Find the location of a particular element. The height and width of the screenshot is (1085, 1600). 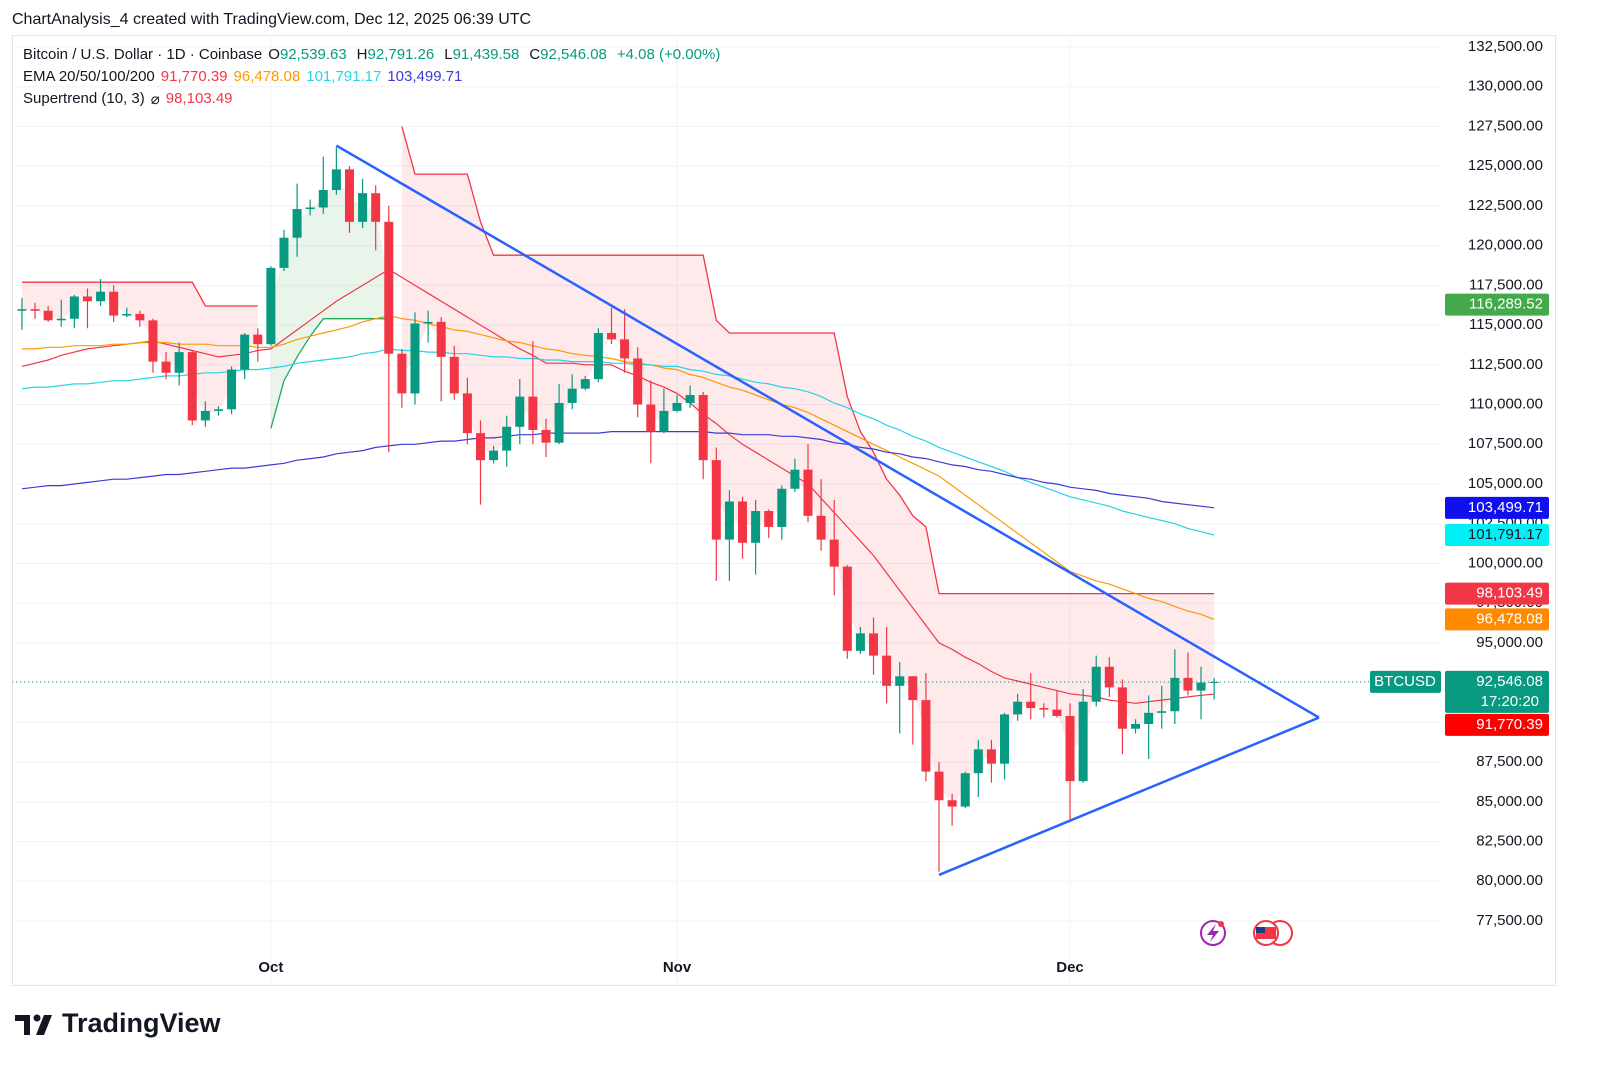

ema-line is located at coordinates (618, 470).